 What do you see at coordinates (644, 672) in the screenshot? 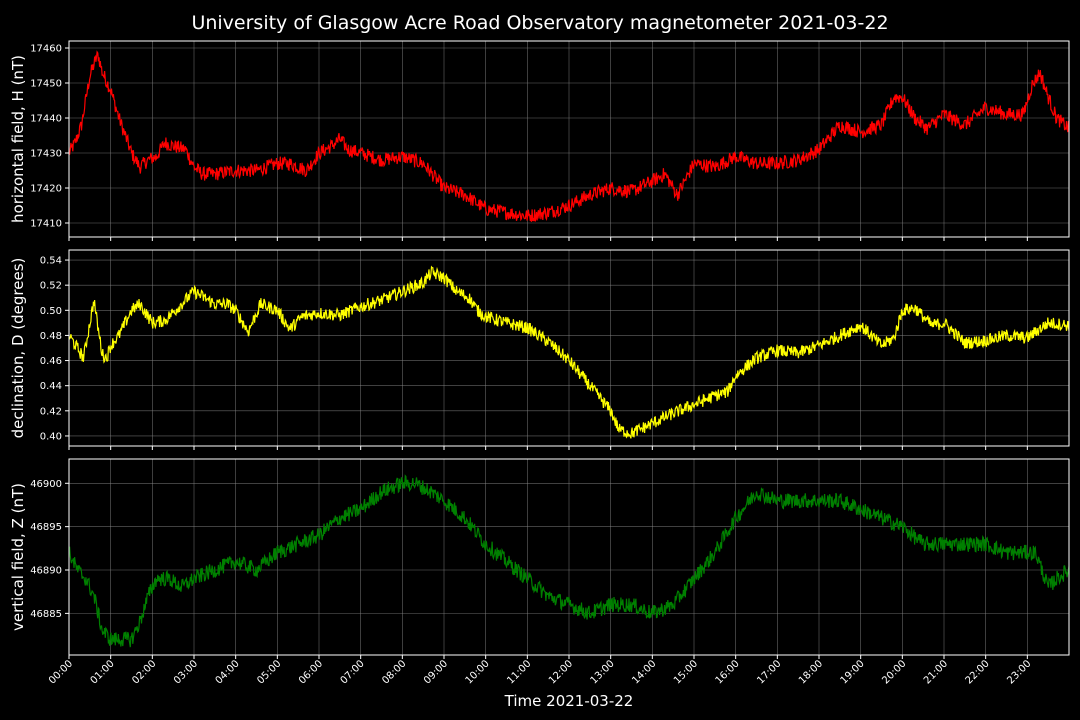
I see `x-tick-label: 14:00` at bounding box center [644, 672].